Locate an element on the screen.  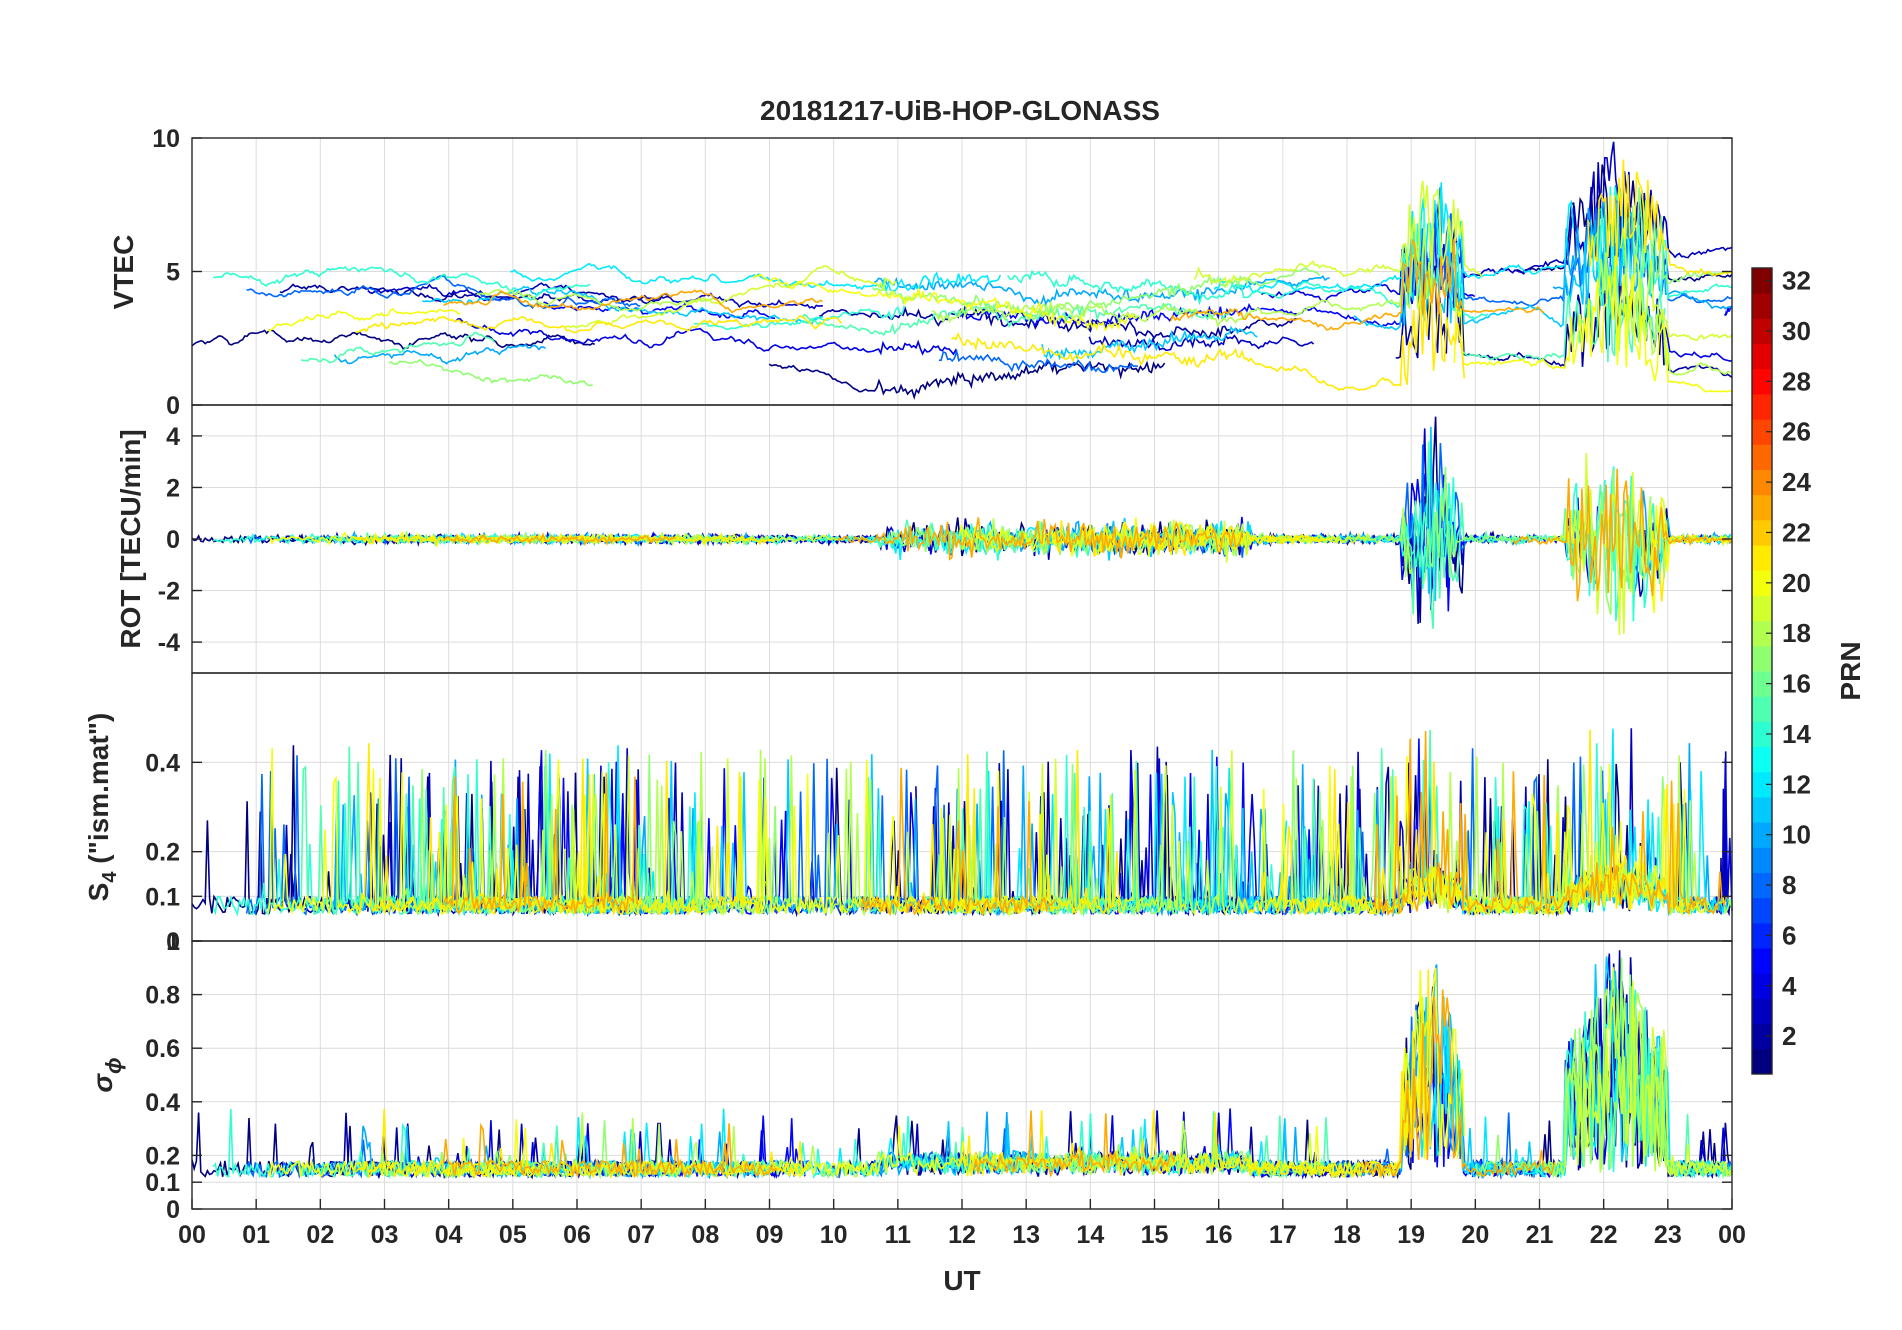
colorbar-tick-label: 8 is located at coordinates (1789, 885).